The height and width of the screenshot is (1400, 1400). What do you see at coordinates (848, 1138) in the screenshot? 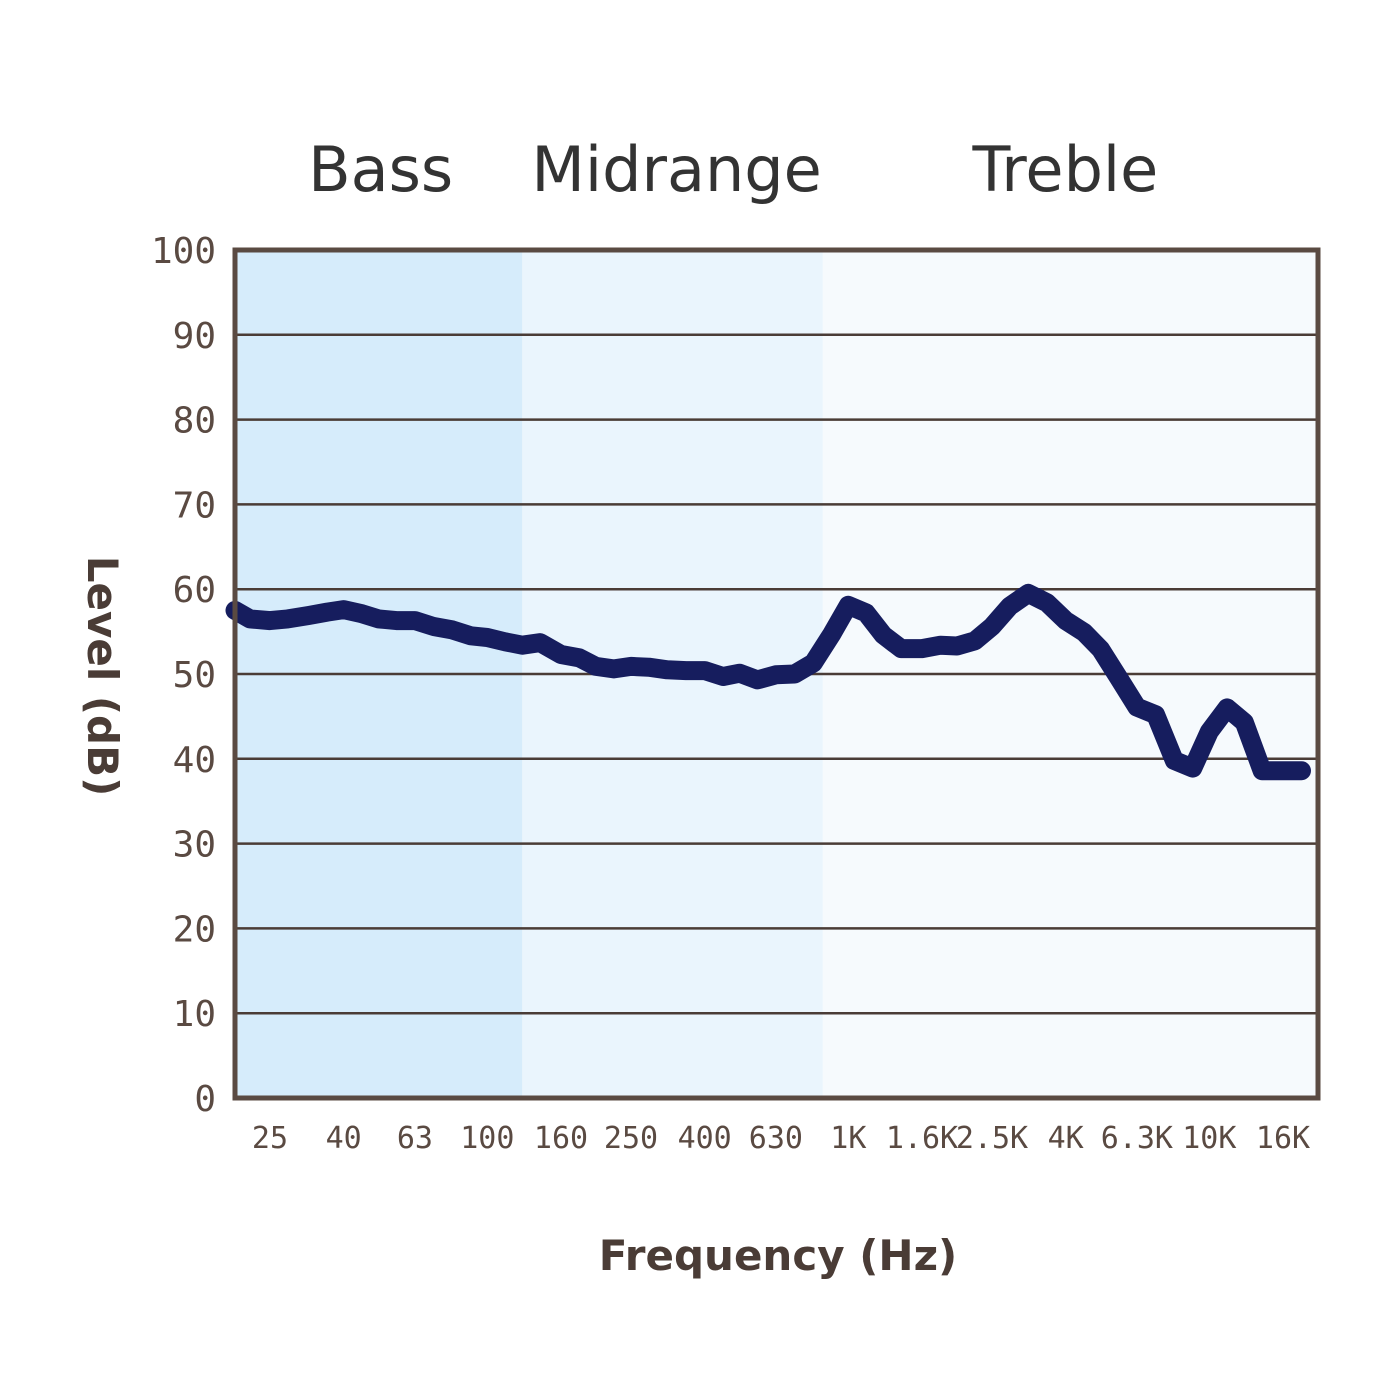
I see `x-tick-label: 1K` at bounding box center [848, 1138].